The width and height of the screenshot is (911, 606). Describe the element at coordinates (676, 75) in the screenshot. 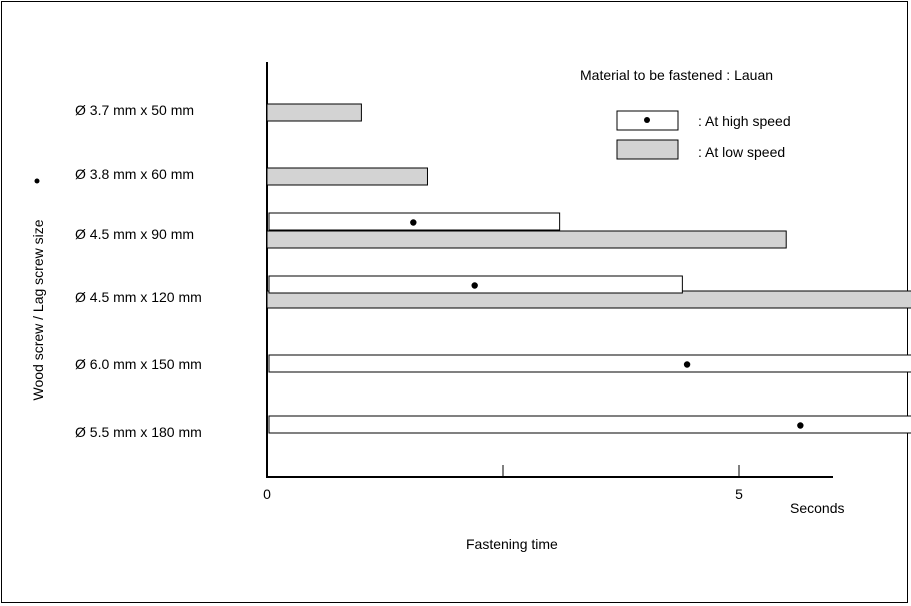

I see `material-note: Material to be fastened : Lauan` at that location.